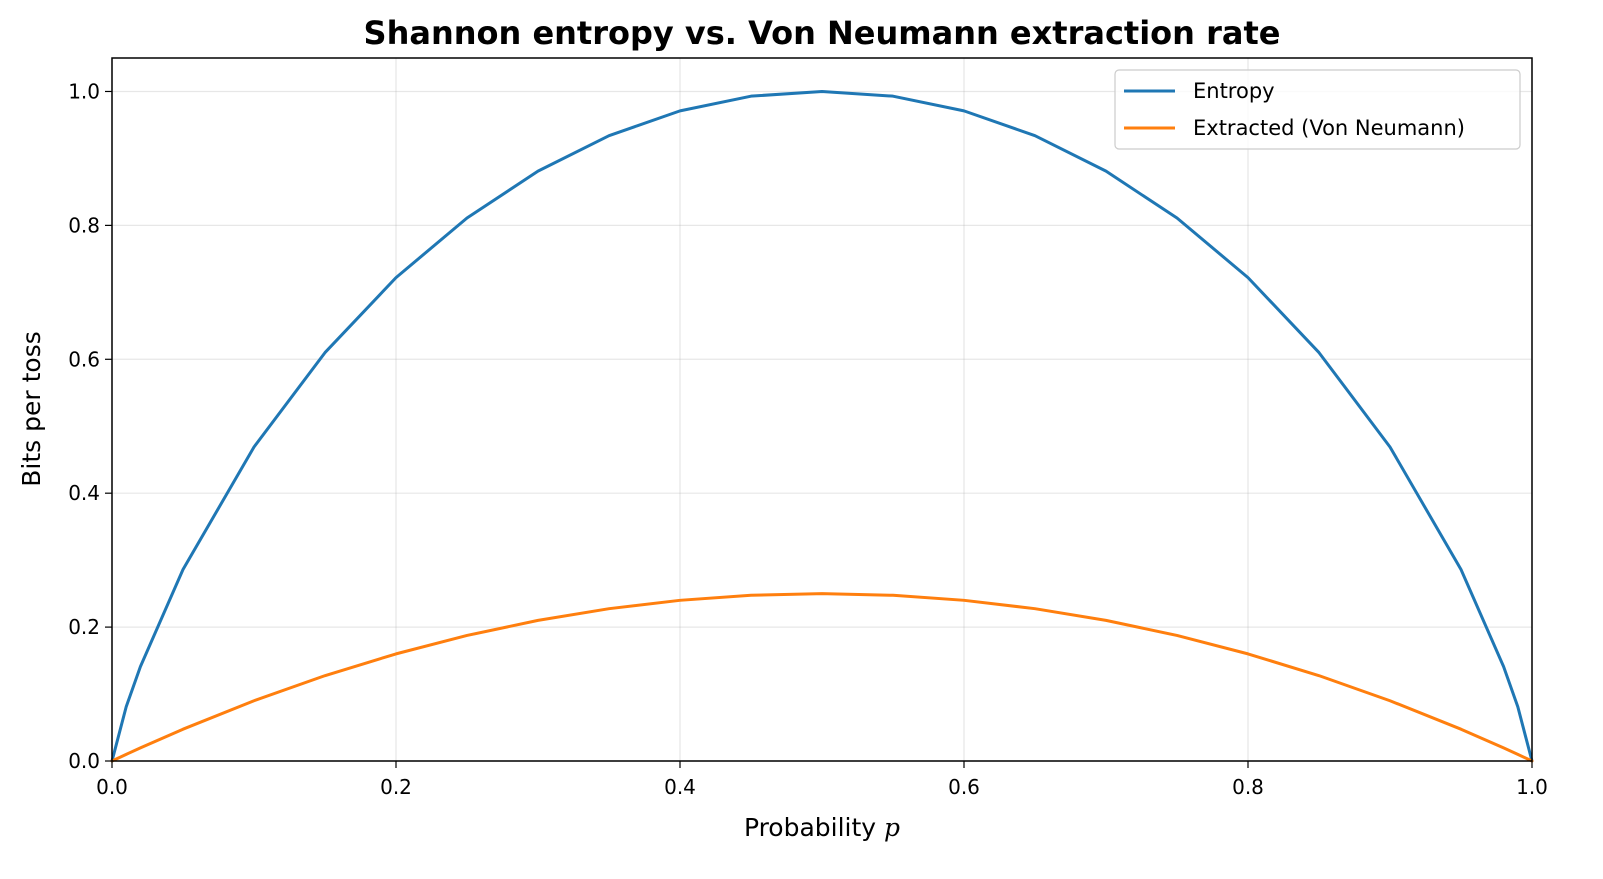 The width and height of the screenshot is (1603, 879). Describe the element at coordinates (84, 225) in the screenshot. I see `y-tick-label: 0.8` at that location.